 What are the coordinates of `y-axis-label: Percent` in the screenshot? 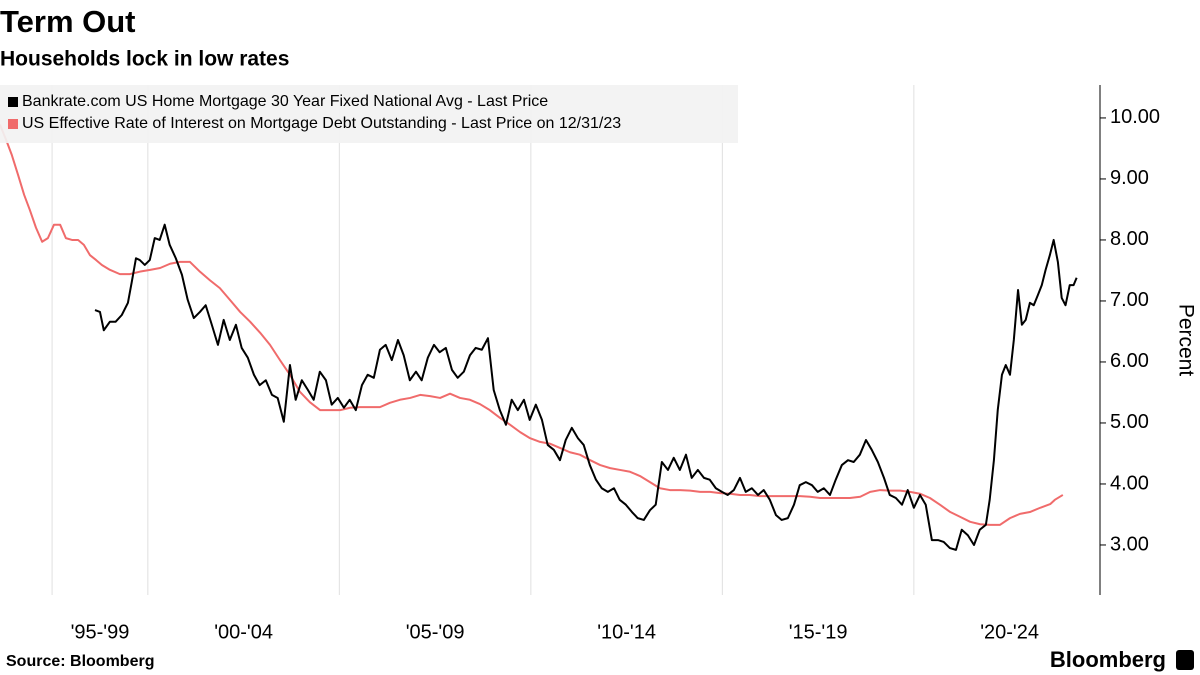 It's located at (1185, 340).